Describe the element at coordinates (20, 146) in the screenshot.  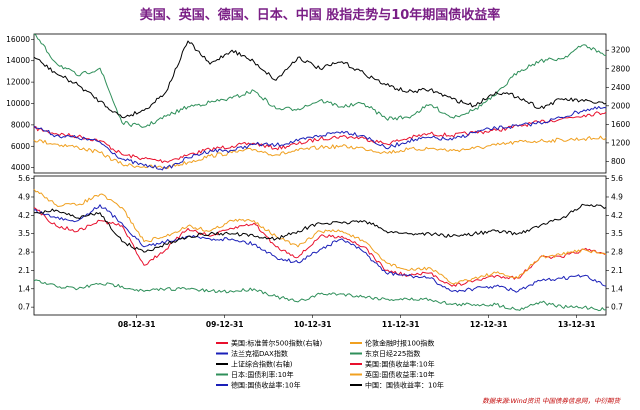
I see `left-axis-tick-label: 6000` at that location.